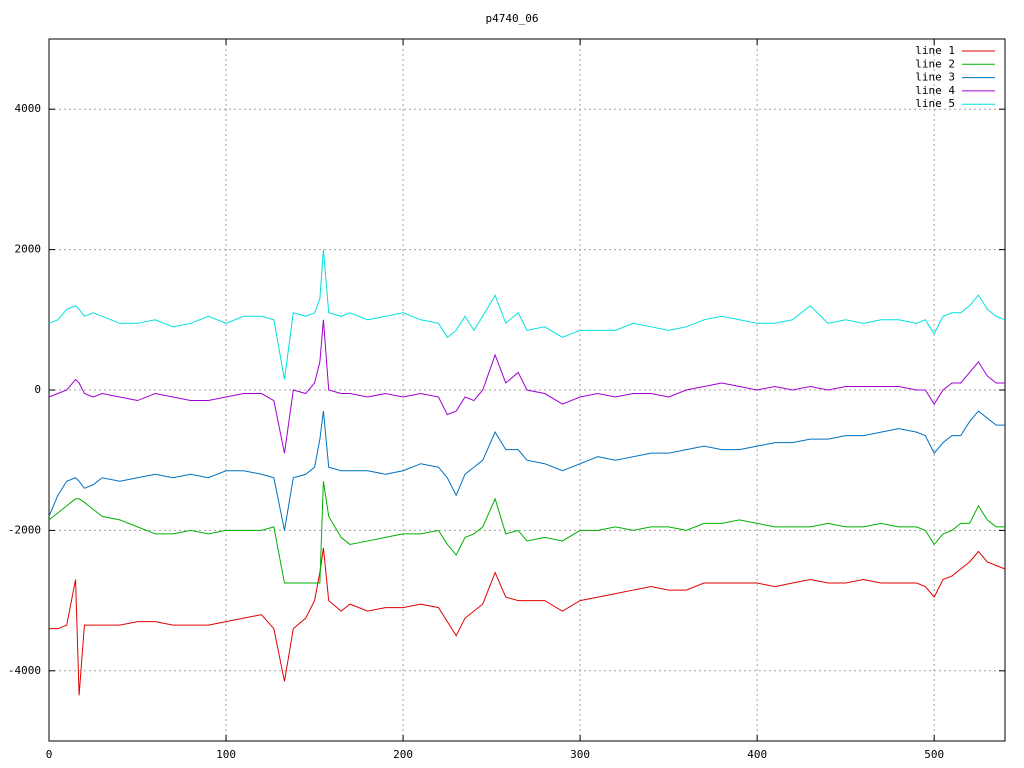 This screenshot has width=1024, height=768. What do you see at coordinates (49, 754) in the screenshot?
I see `x-tick-label: 0` at bounding box center [49, 754].